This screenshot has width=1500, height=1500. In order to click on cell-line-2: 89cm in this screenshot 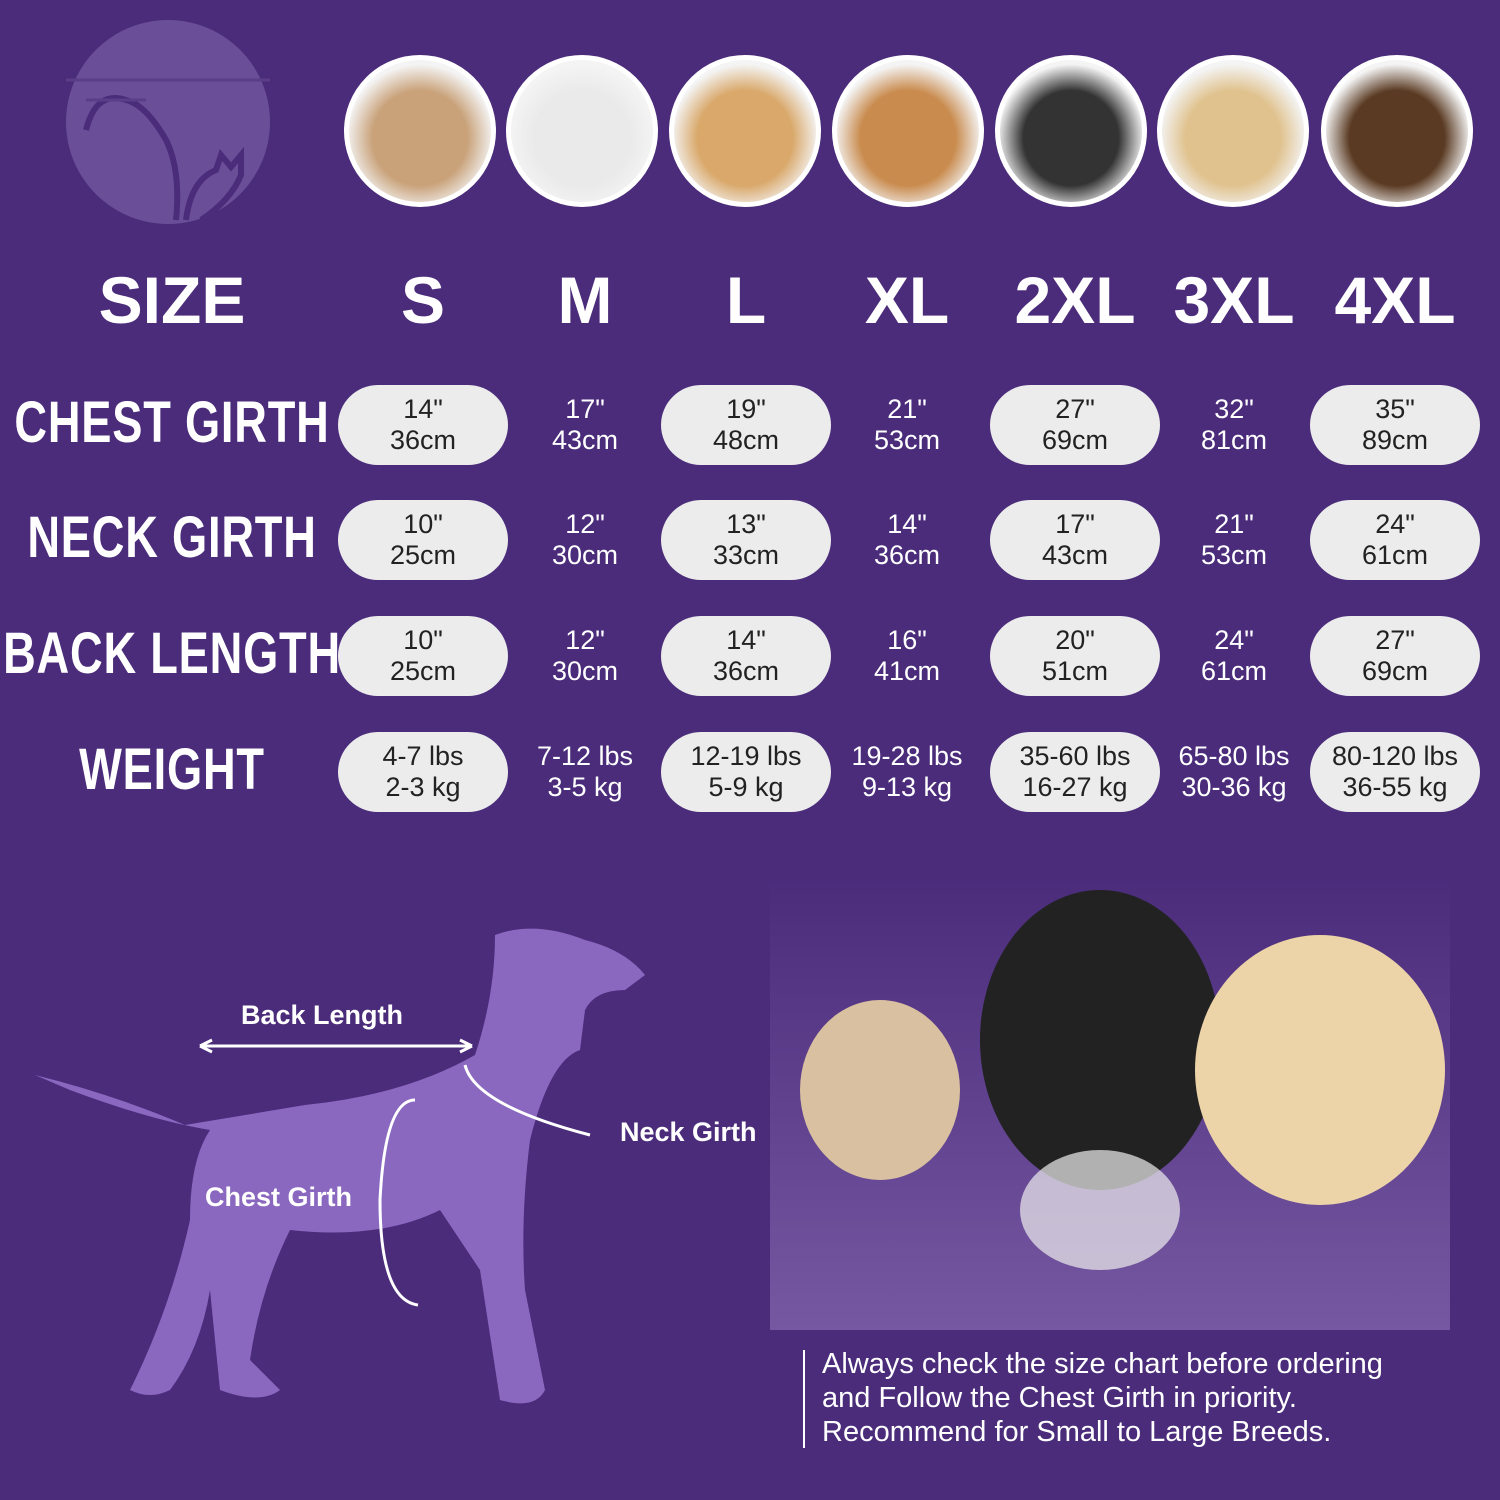, I will do `click(1395, 440)`.